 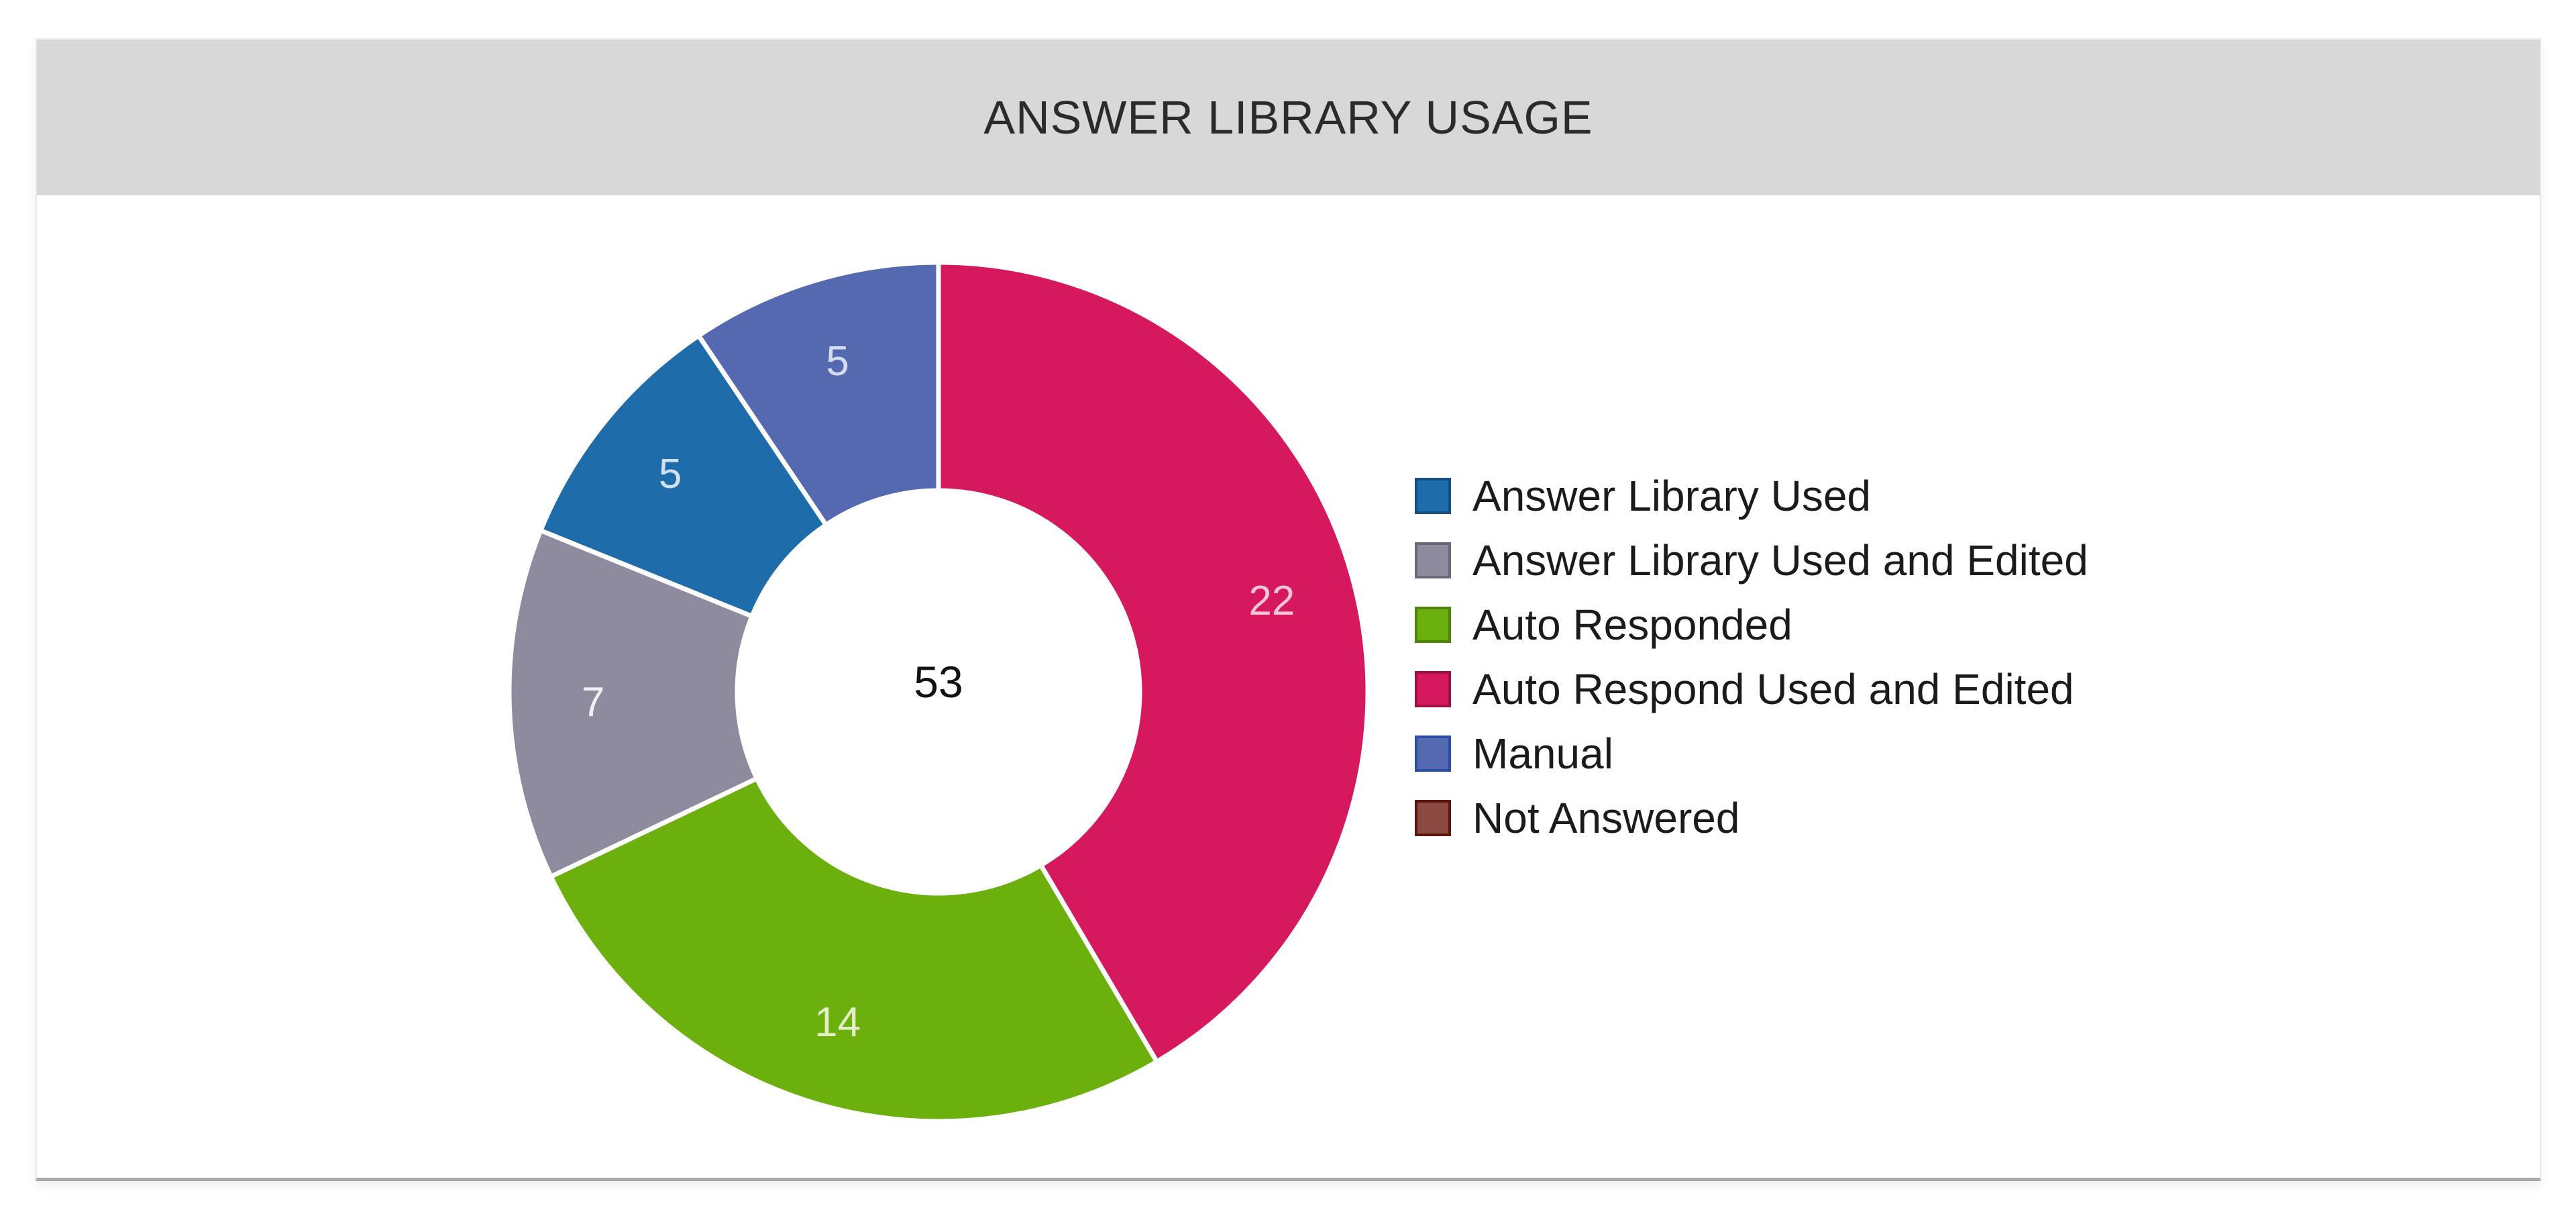 I want to click on slice-data-label: 14, so click(x=837, y=1023).